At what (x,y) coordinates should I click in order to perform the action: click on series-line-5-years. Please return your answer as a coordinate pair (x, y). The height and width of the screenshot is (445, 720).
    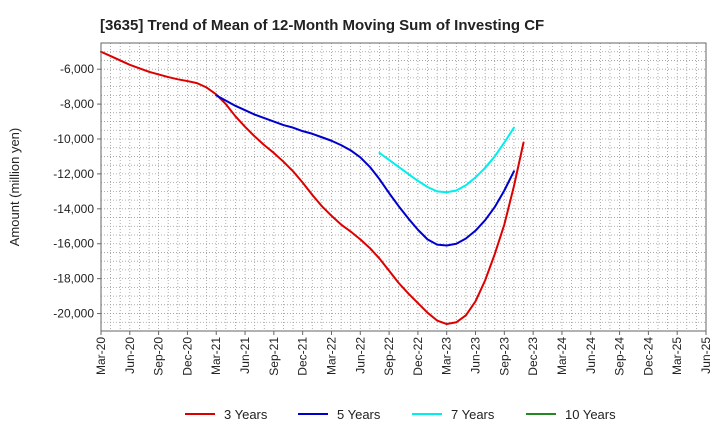
    Looking at the image, I should click on (365, 170).